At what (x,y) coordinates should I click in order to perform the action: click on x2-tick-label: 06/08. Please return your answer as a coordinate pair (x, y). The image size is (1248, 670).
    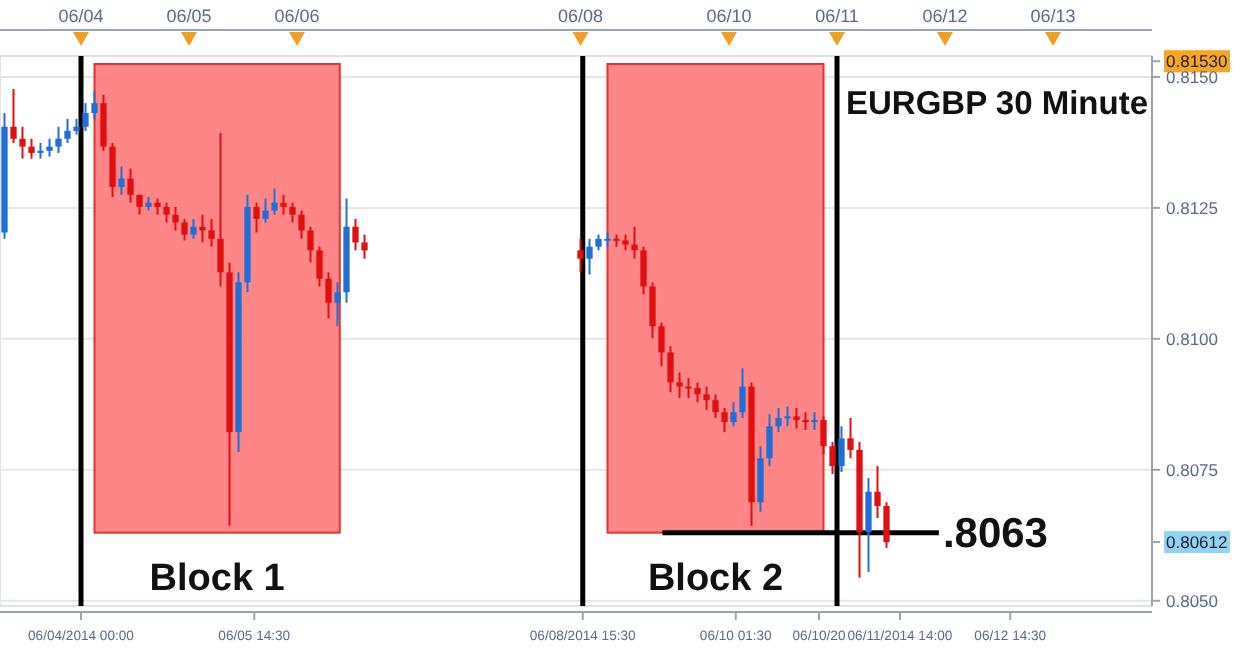
    Looking at the image, I should click on (580, 16).